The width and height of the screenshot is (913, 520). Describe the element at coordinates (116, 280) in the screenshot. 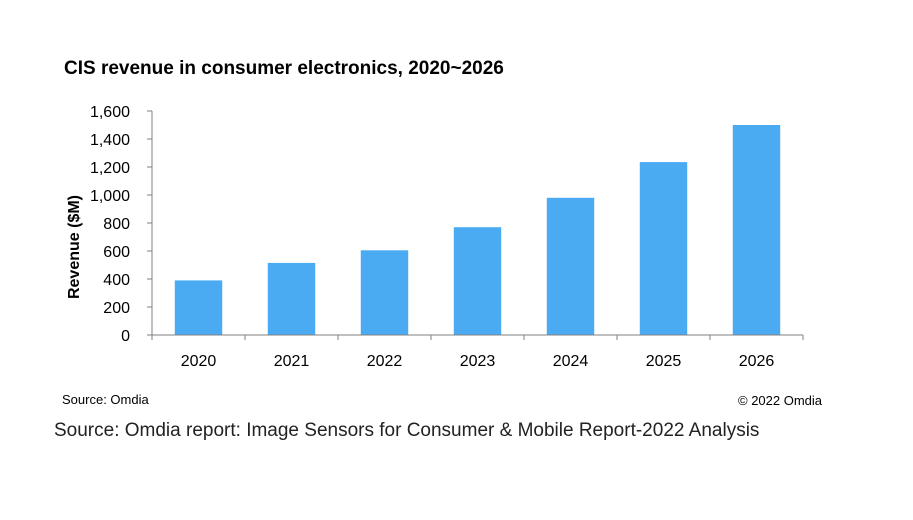

I see `y-tick-label: 400` at that location.